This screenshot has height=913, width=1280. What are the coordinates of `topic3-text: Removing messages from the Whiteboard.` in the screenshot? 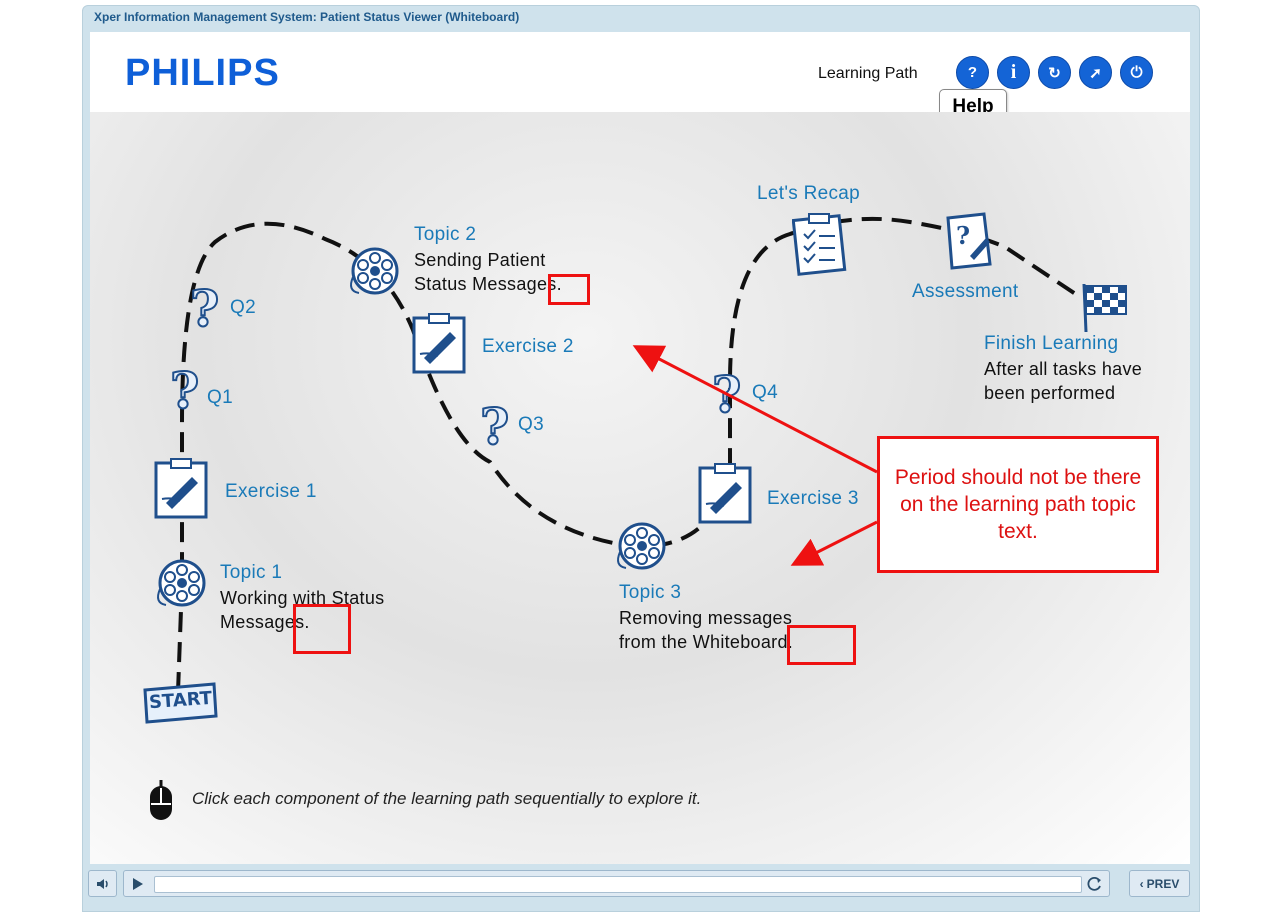 It's located at (706, 630).